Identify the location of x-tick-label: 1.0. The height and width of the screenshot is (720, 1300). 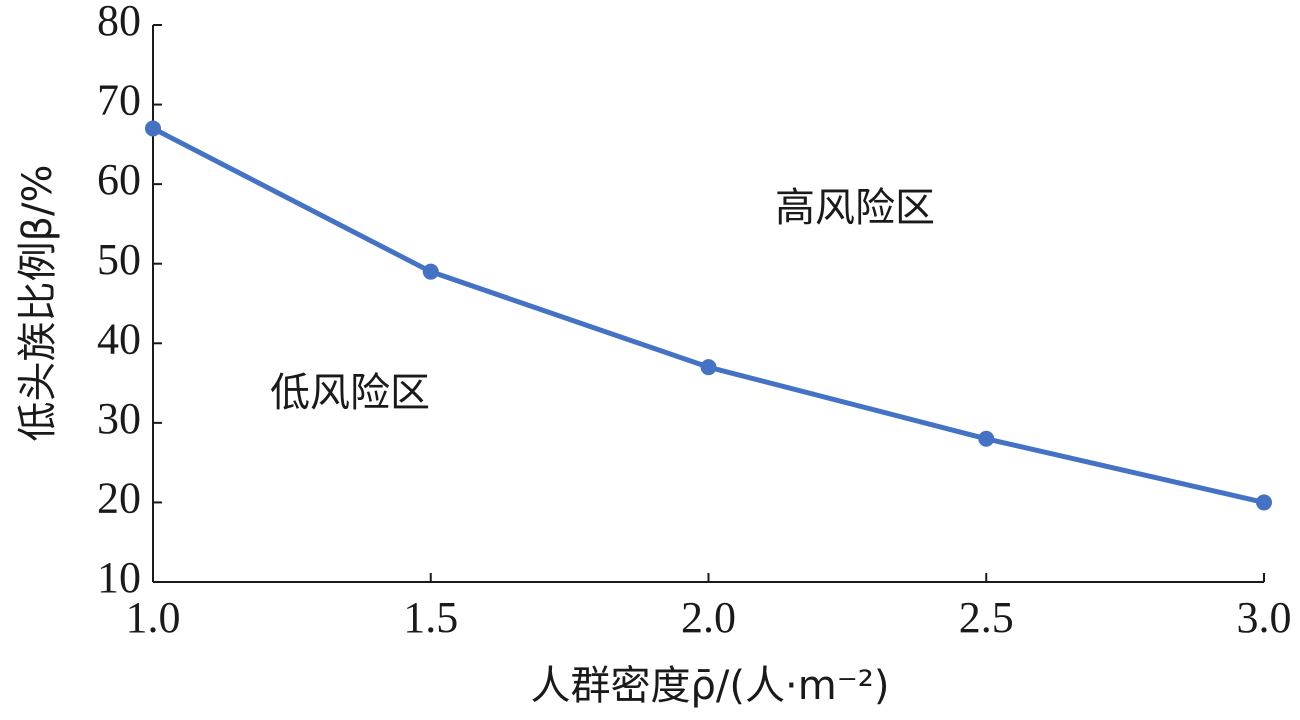
(153, 617).